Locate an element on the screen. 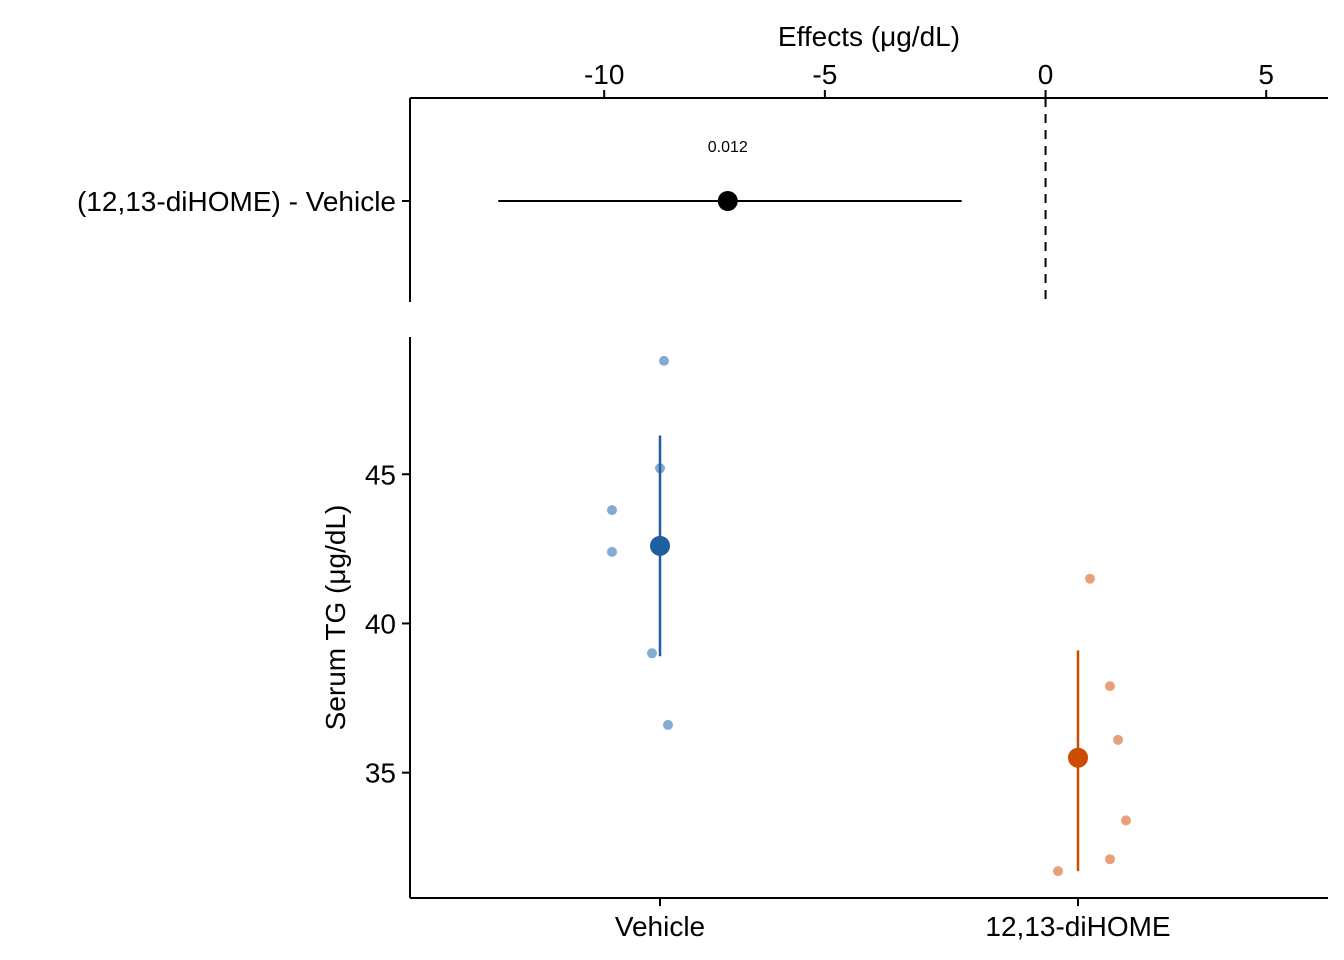 This screenshot has height=960, width=1344. groups-y-axis-title: Serum TG (μg/dL) is located at coordinates (335, 618).